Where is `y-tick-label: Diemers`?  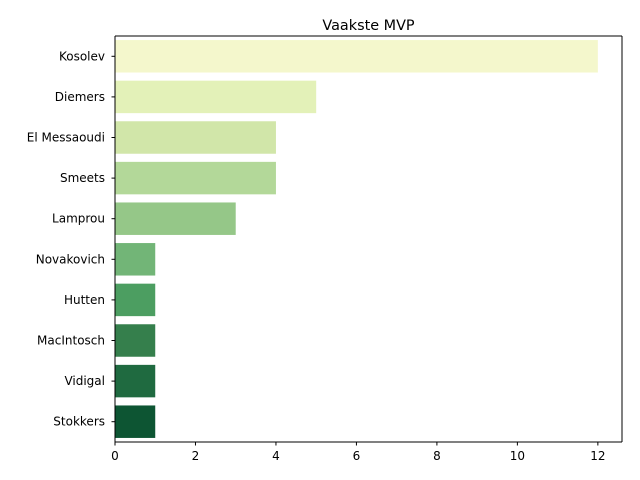
y-tick-label: Diemers is located at coordinates (80, 97).